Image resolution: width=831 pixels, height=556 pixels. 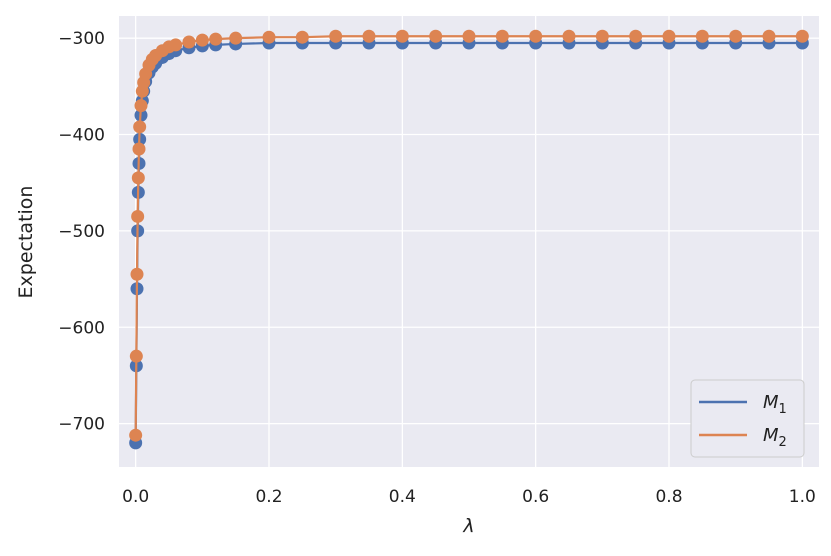 I want to click on legend-label-subscript: 2, so click(x=783, y=442).